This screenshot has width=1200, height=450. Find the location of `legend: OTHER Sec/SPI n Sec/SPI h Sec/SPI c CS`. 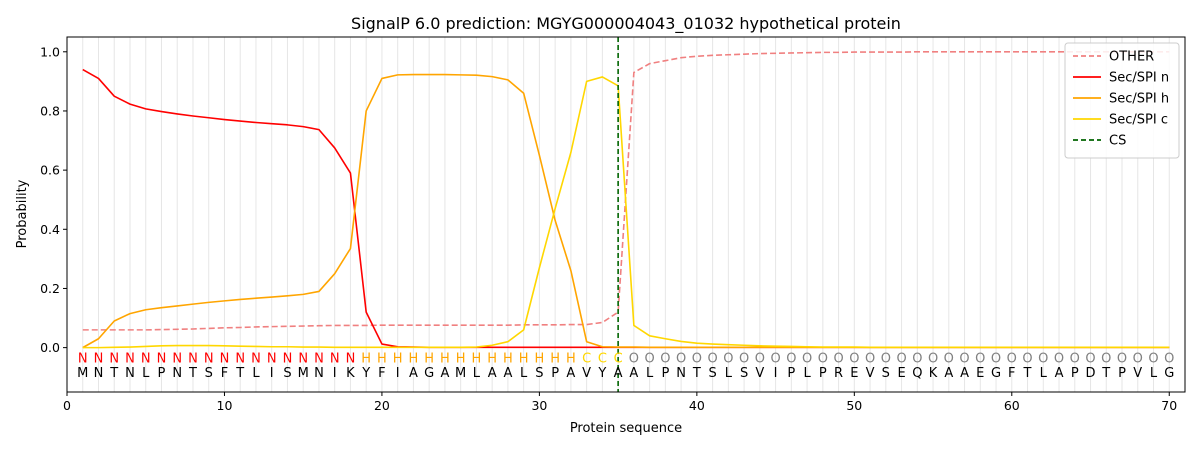

legend: OTHER Sec/SPI n Sec/SPI h Sec/SPI c CS is located at coordinates (1122, 100).